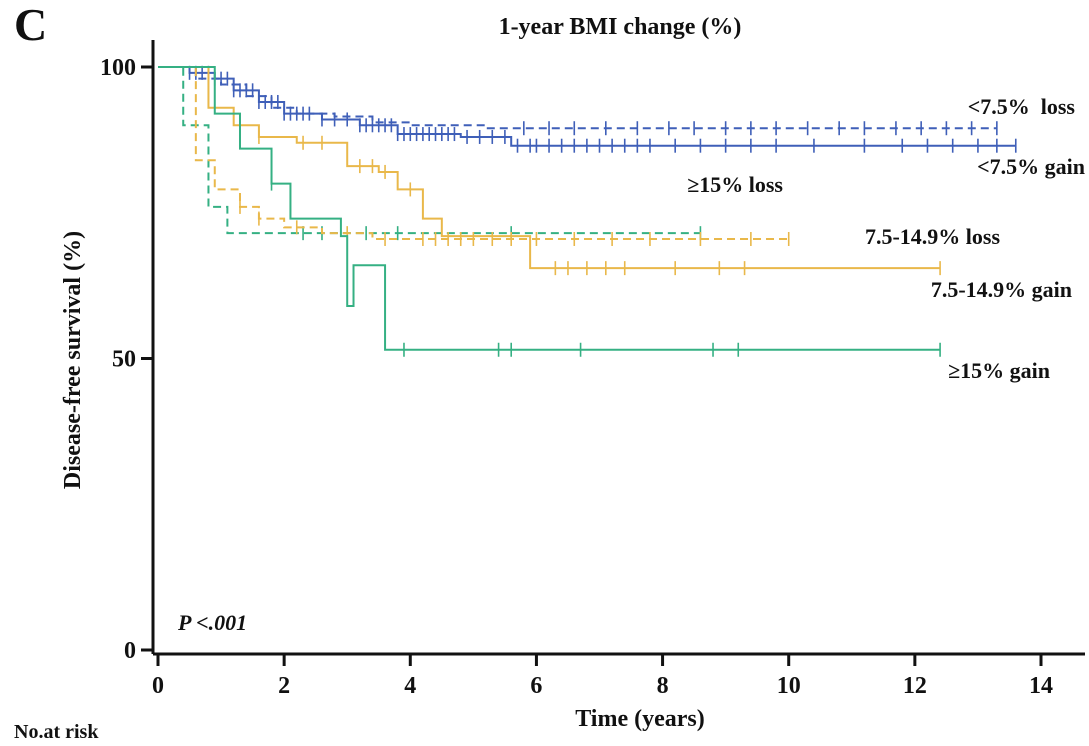  What do you see at coordinates (30, 25) in the screenshot?
I see `panel-label: C` at bounding box center [30, 25].